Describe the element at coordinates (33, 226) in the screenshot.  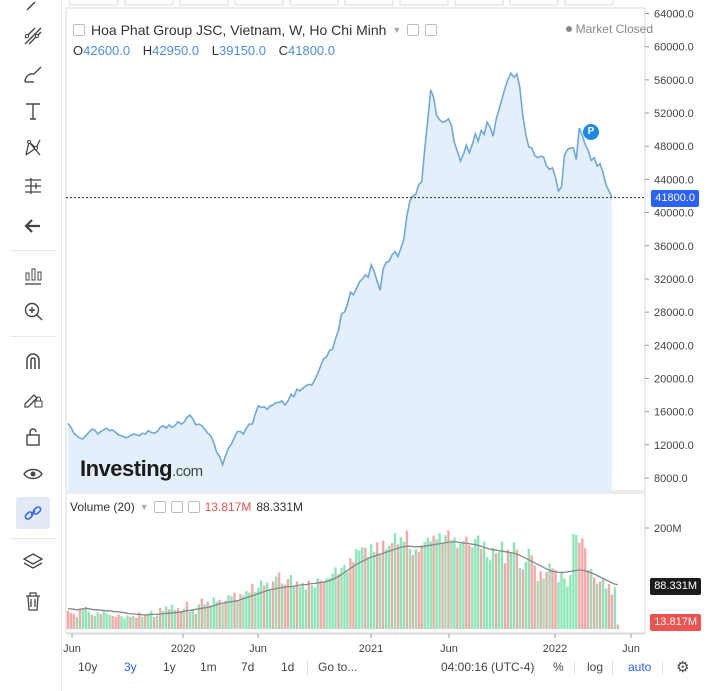
I see `back-arrow-icon` at that location.